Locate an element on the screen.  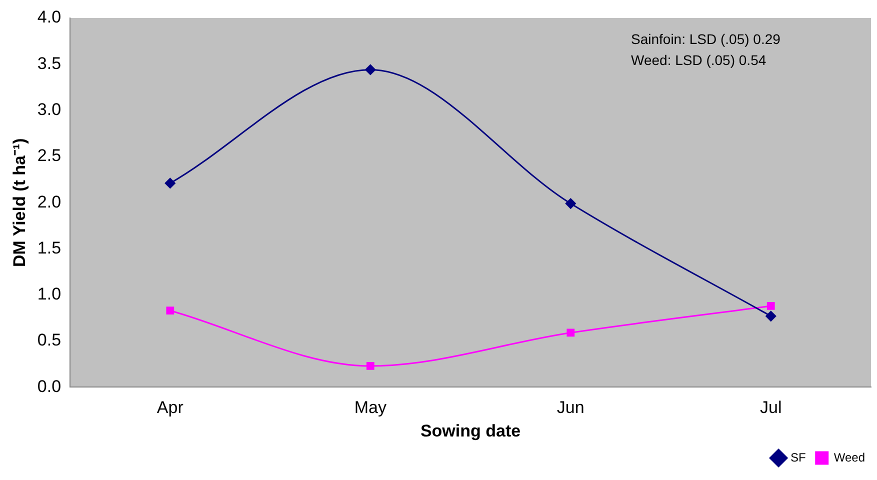
x-tick-label: May is located at coordinates (370, 408).